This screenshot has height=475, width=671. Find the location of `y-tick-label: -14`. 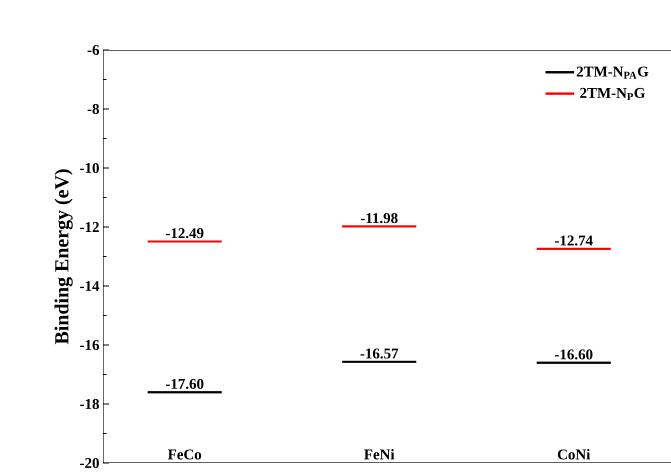

y-tick-label: -14 is located at coordinates (90, 286).